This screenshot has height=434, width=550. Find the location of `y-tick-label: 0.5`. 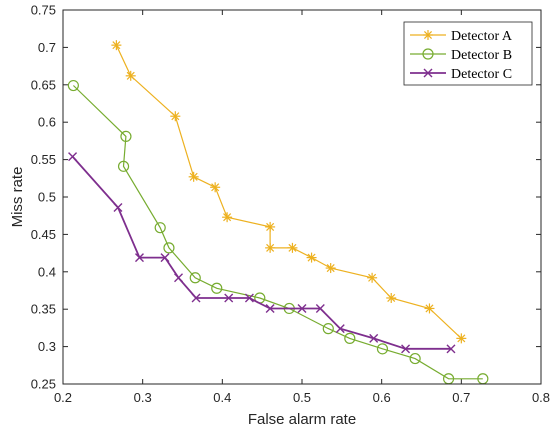

y-tick-label: 0.5 is located at coordinates (47, 197).